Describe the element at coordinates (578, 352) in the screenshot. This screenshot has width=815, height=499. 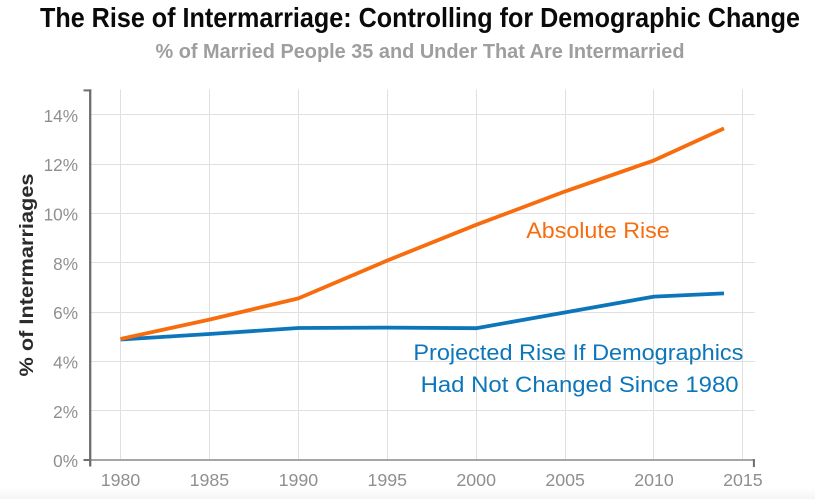
I see `svg-text: Projected Rise If Demographics` at that location.